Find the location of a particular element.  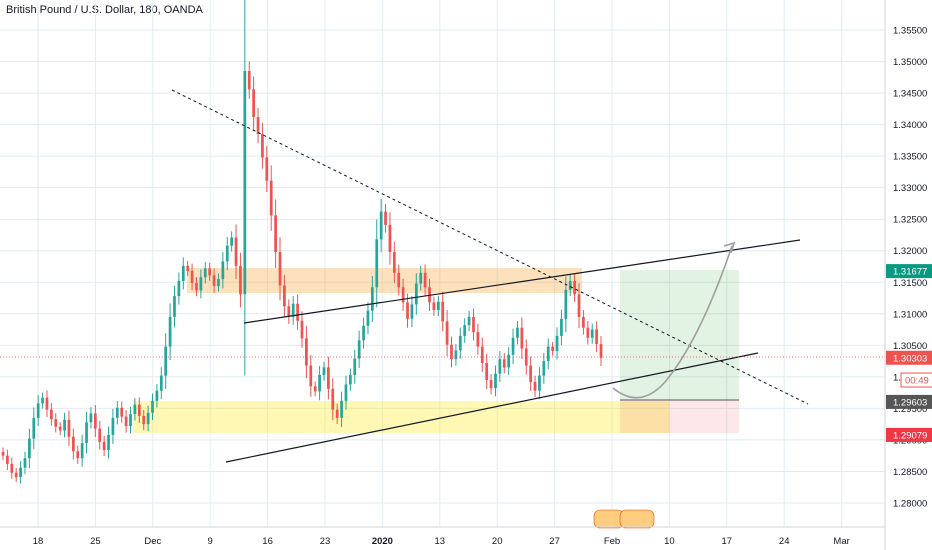

x-tick-label: 2020 is located at coordinates (382, 541).